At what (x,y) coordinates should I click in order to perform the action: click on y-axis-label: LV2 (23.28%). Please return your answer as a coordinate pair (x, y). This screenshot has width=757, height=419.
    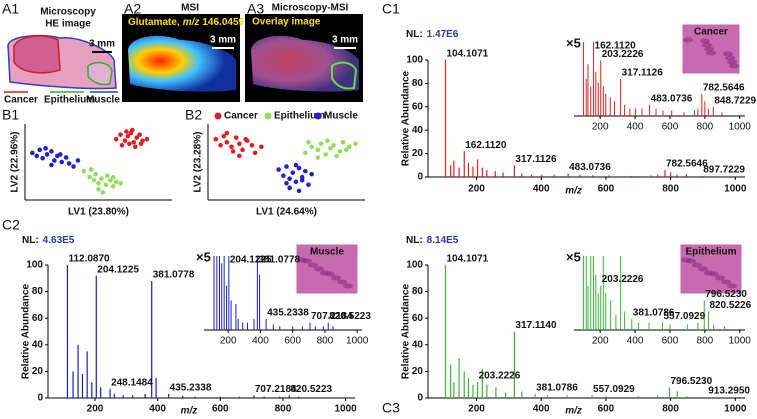
    Looking at the image, I should click on (198, 162).